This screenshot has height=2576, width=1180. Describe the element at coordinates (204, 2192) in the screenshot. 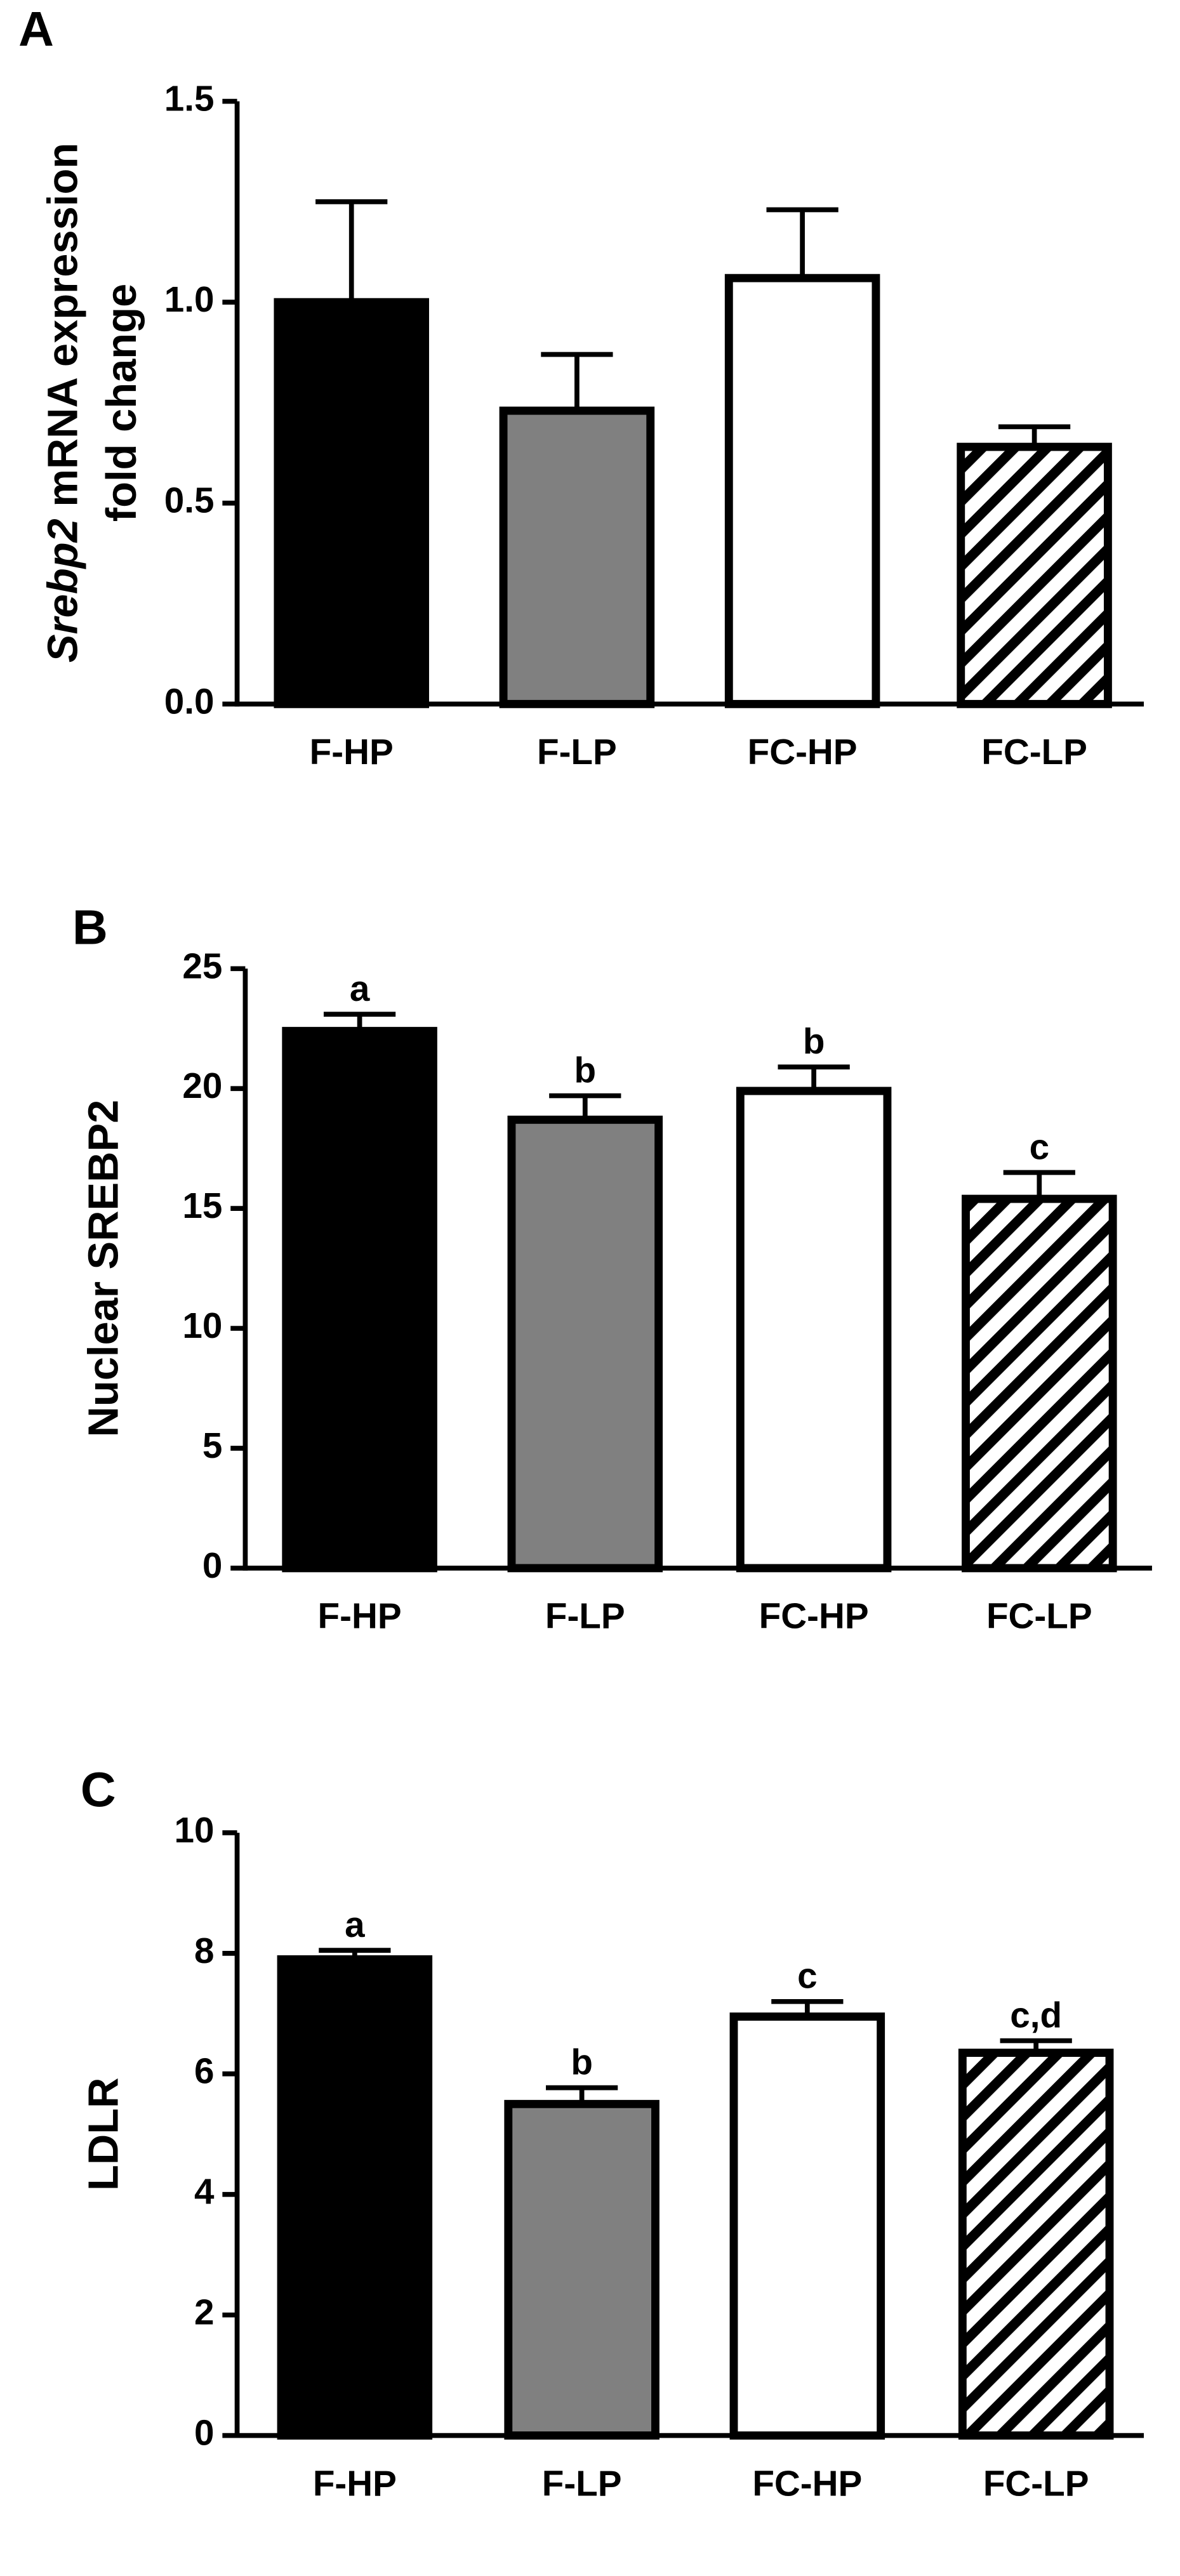

I see `y-tick-label: 4` at that location.